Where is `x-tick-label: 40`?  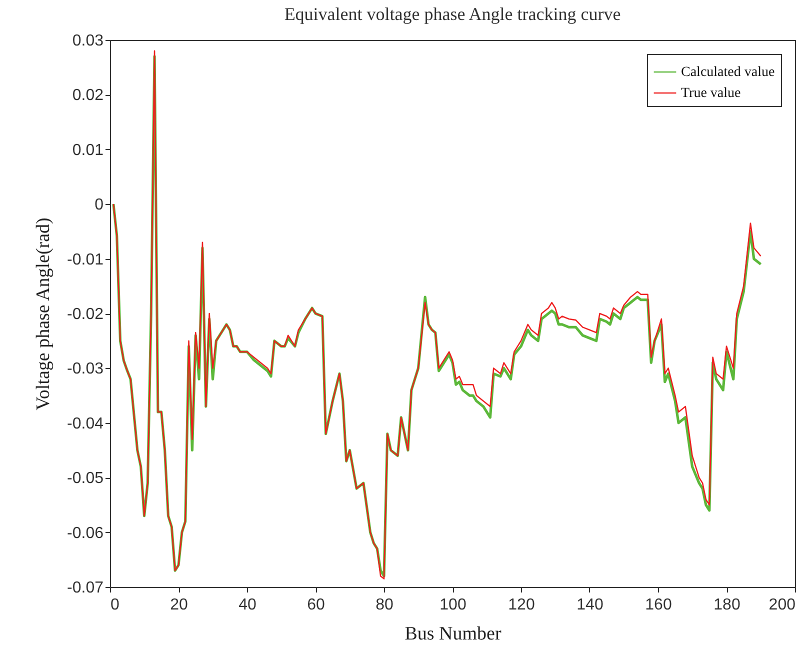 x-tick-label: 40 is located at coordinates (247, 605).